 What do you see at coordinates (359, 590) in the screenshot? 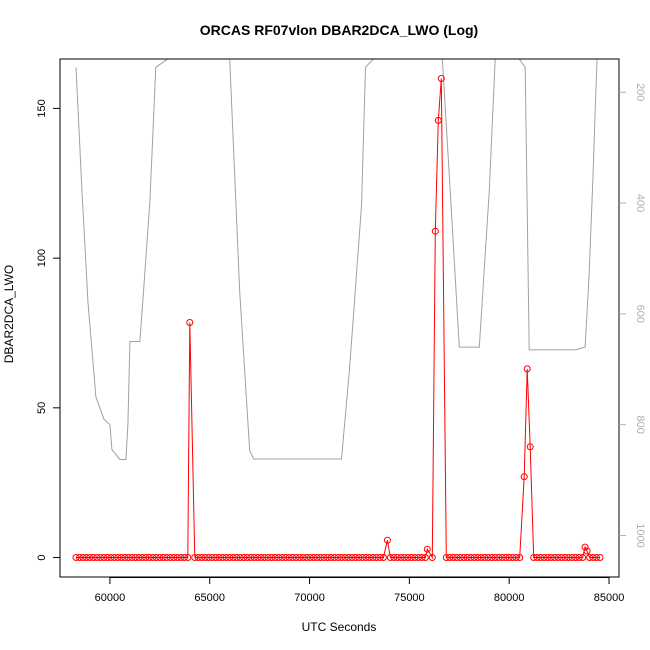
I see `x-axis: 60000 65000 70000 75000 80000 85000` at bounding box center [359, 590].